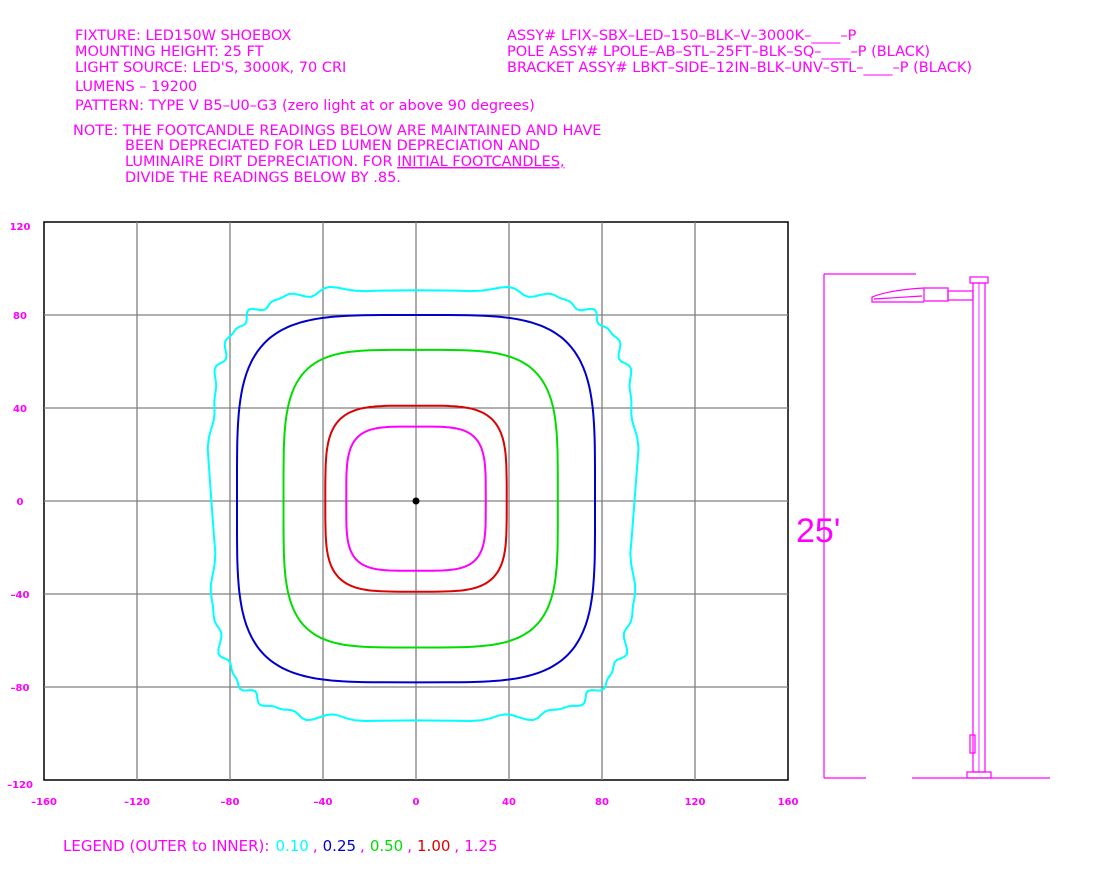  Describe the element at coordinates (323, 802) in the screenshot. I see `x-tick-label: –40` at that location.